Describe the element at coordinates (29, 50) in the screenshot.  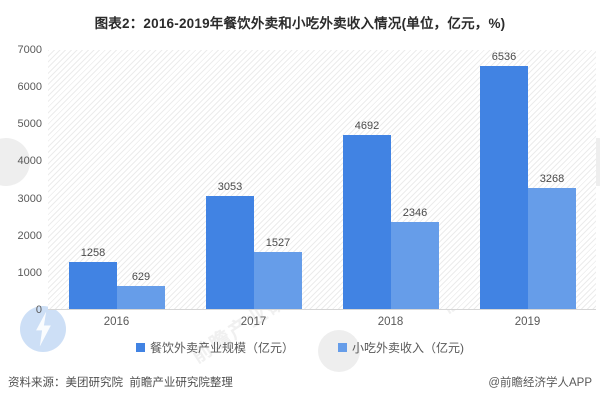
I see `y-tick-label: 7000` at that location.